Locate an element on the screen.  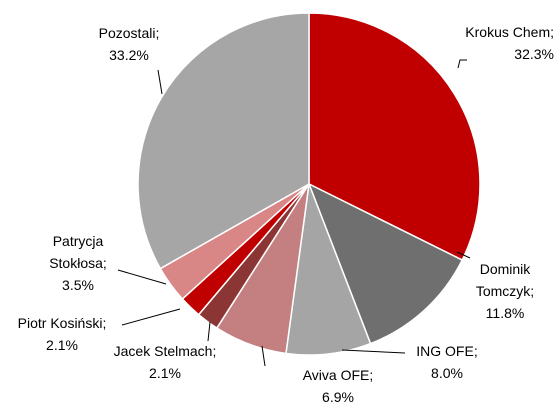
data-label: ING OFE; 8.0% is located at coordinates (446, 362).